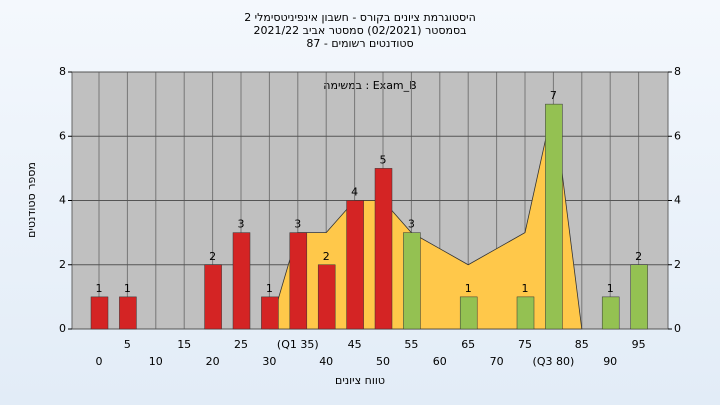 This screenshot has height=405, width=720. What do you see at coordinates (677, 264) in the screenshot?
I see `y2-tick-label: 2` at bounding box center [677, 264].